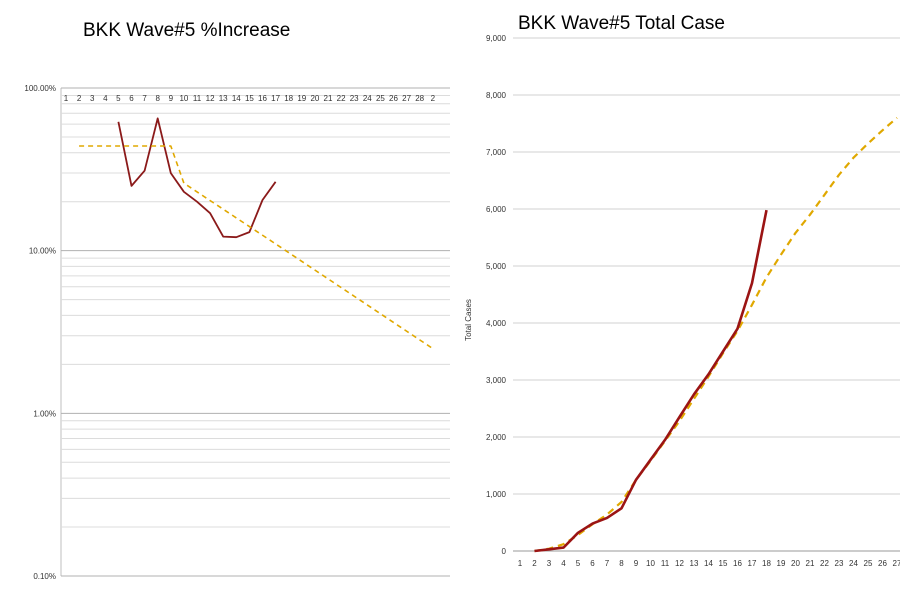  I want to click on y-tick-label: 0, so click(504, 551).